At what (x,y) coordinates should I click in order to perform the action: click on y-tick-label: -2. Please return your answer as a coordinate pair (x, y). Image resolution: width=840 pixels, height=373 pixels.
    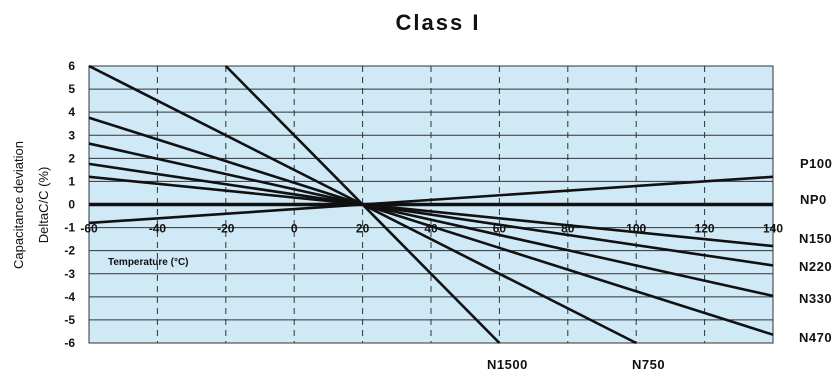
    Looking at the image, I should click on (69, 251).